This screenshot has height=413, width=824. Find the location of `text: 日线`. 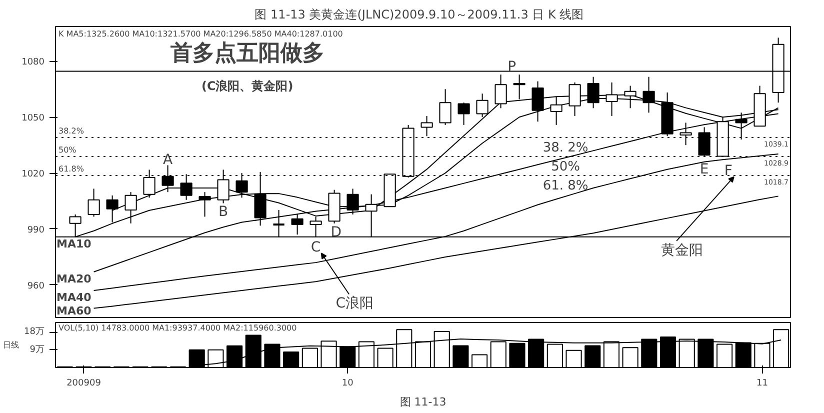

text: 日线 is located at coordinates (11, 345).